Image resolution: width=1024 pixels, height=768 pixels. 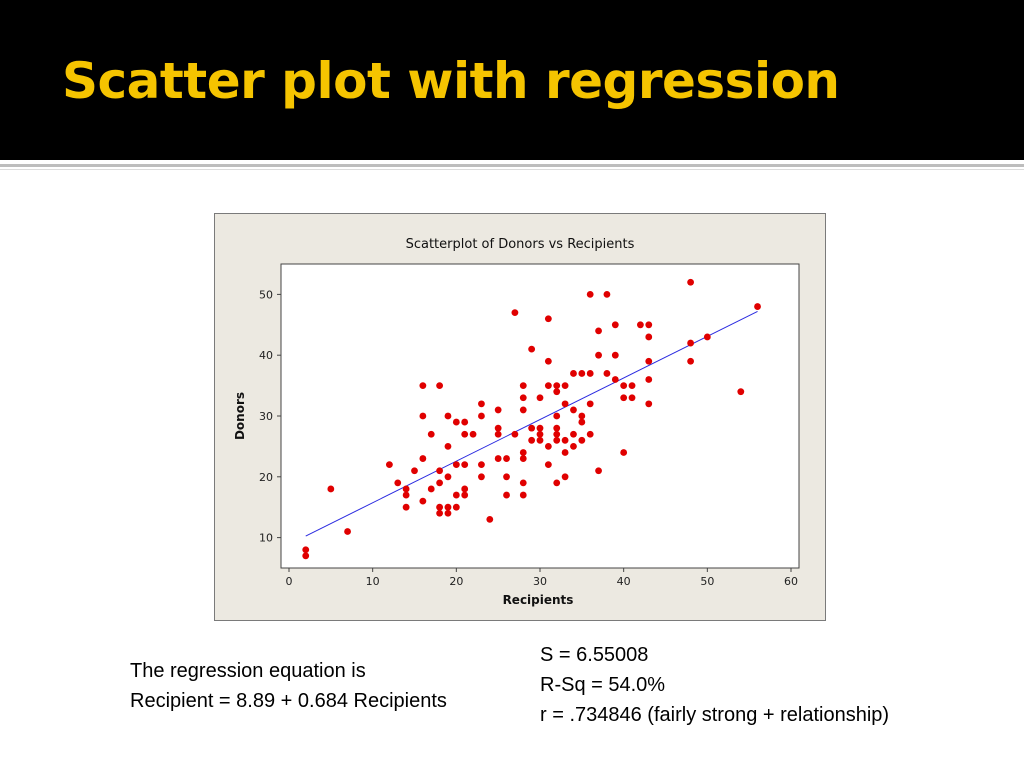 I want to click on slide-title: Scatter plot with regression, so click(x=451, y=81).